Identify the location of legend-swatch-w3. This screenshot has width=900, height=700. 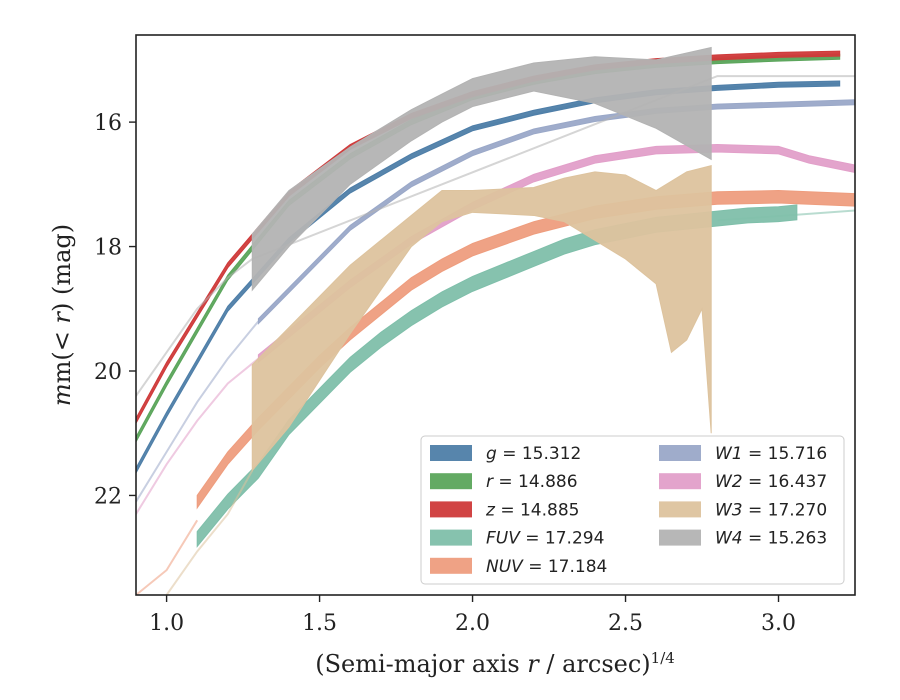
(680, 509).